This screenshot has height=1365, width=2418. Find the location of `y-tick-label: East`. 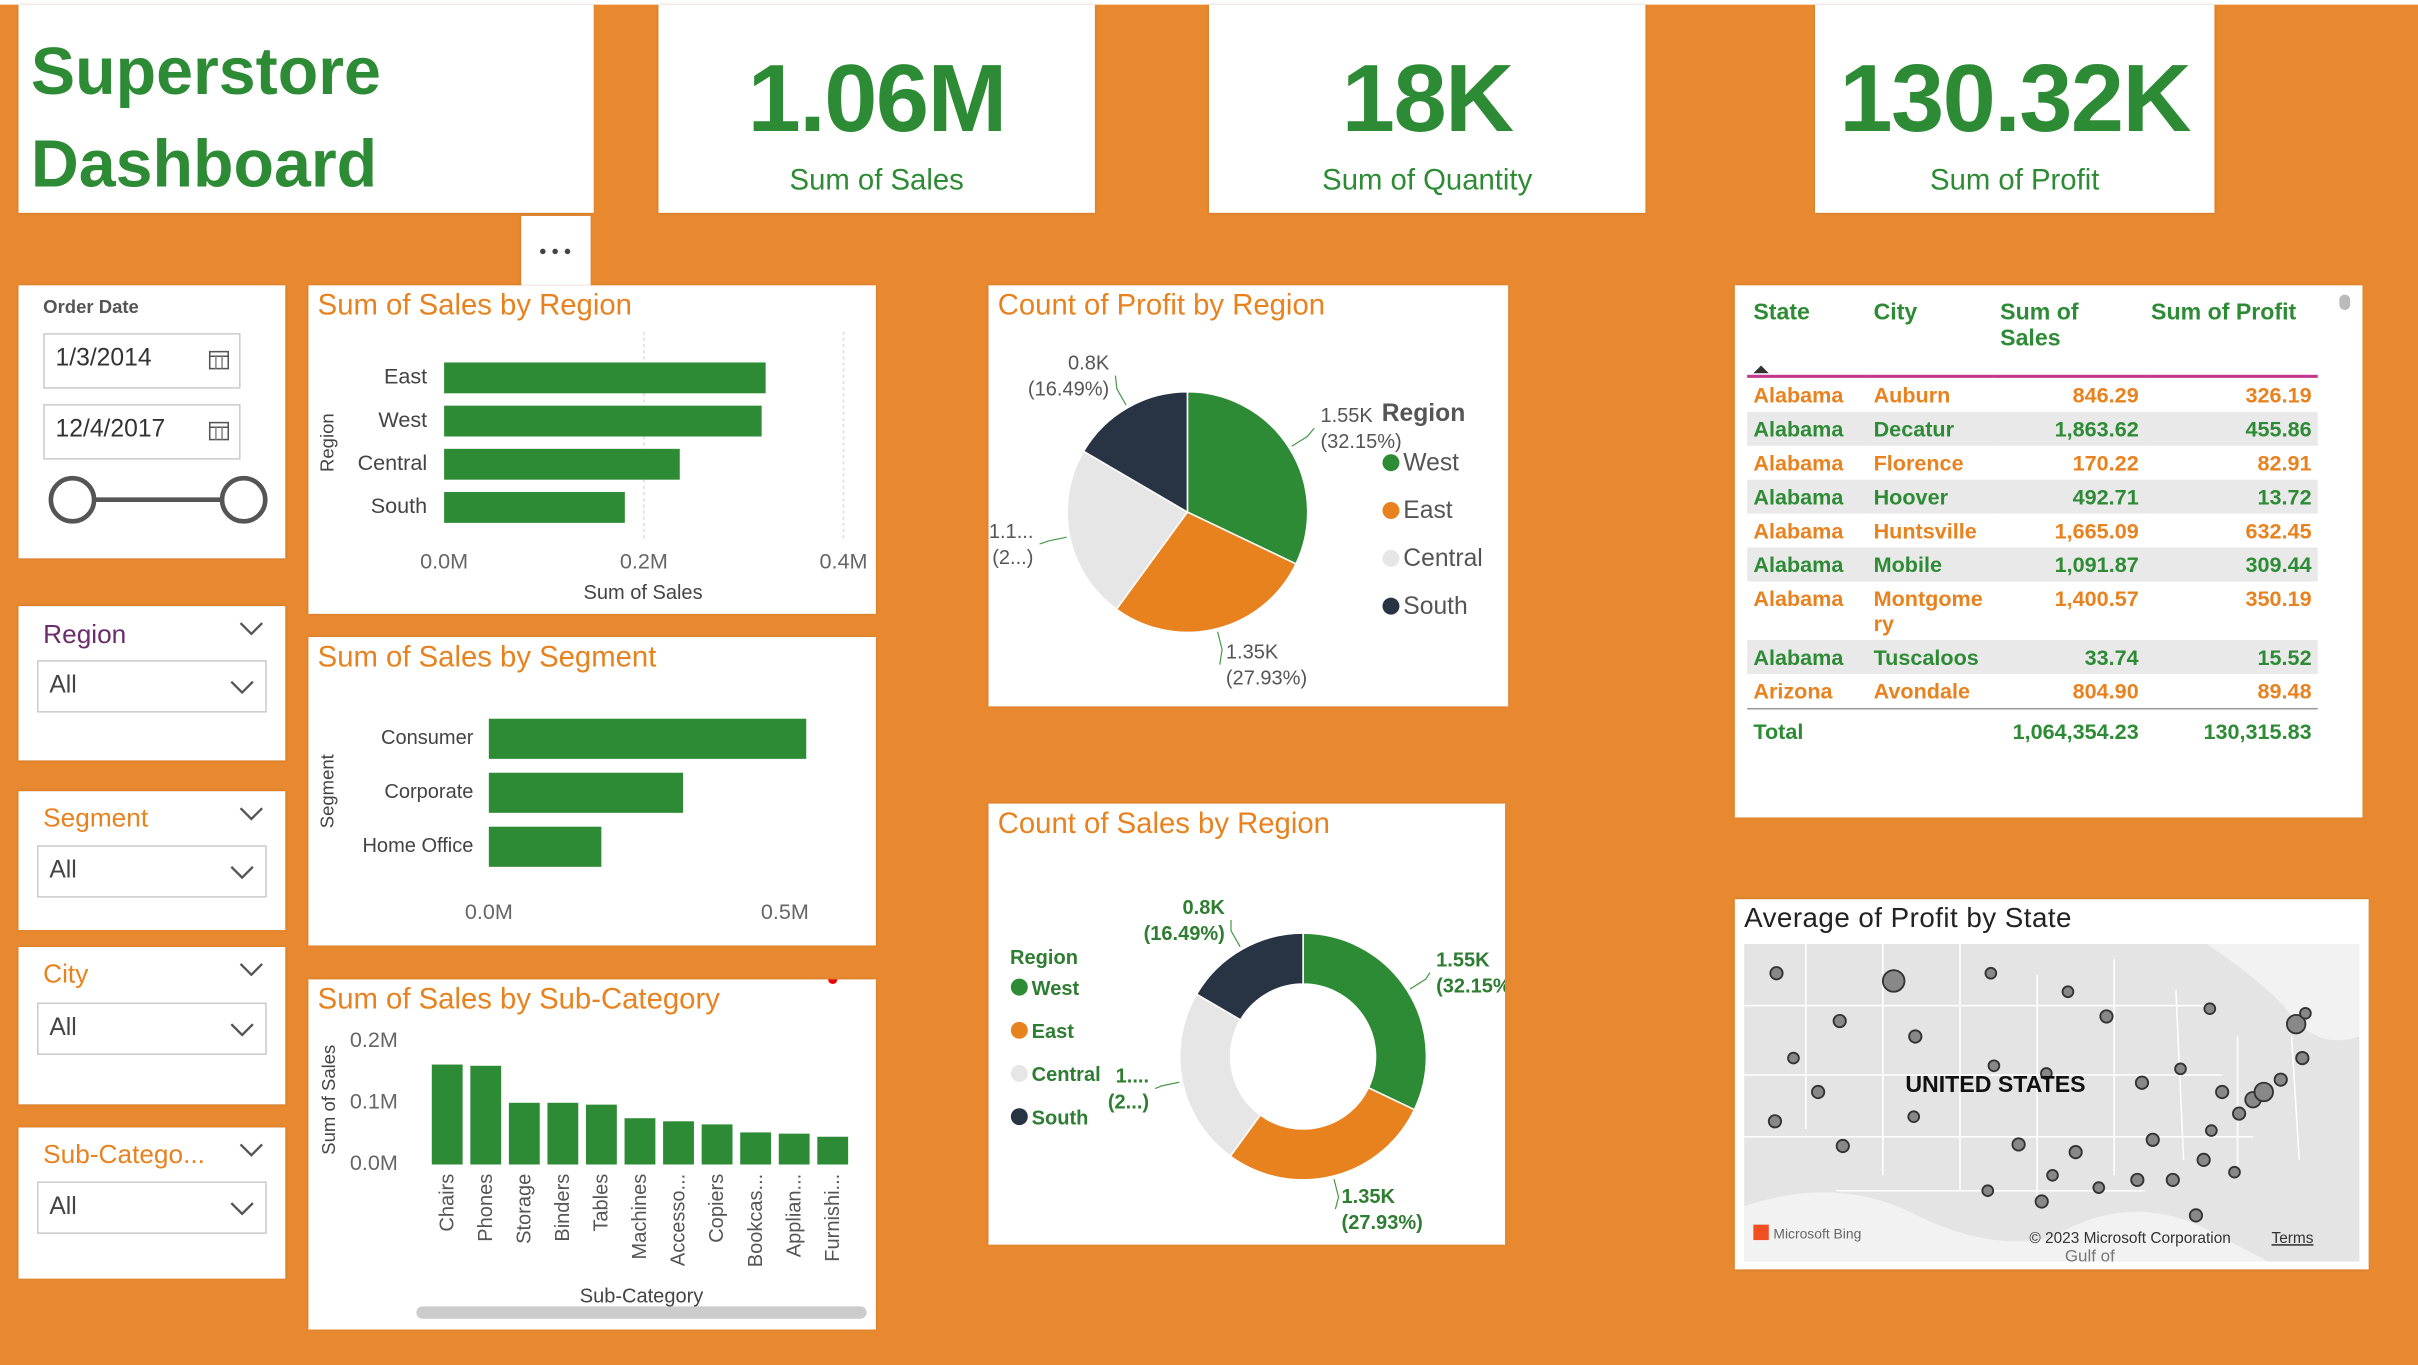

y-tick-label: East is located at coordinates (405, 376).